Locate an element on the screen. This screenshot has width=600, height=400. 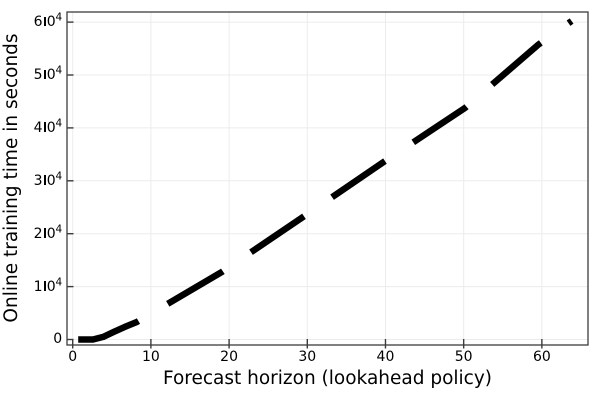
x-tick-label: 20 is located at coordinates (229, 357).